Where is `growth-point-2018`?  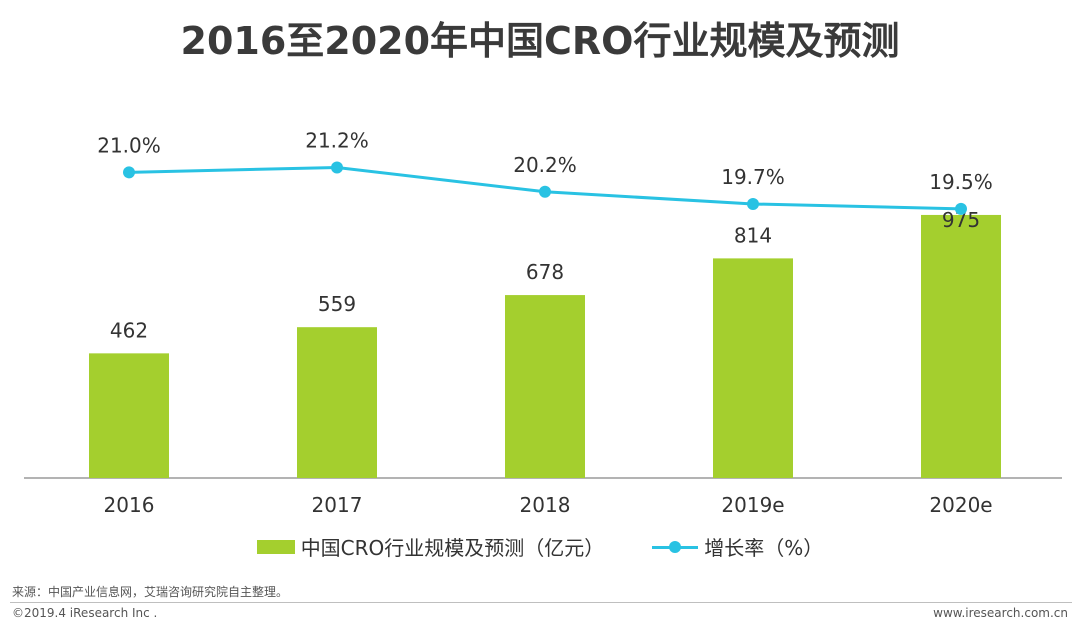 growth-point-2018 is located at coordinates (545, 191).